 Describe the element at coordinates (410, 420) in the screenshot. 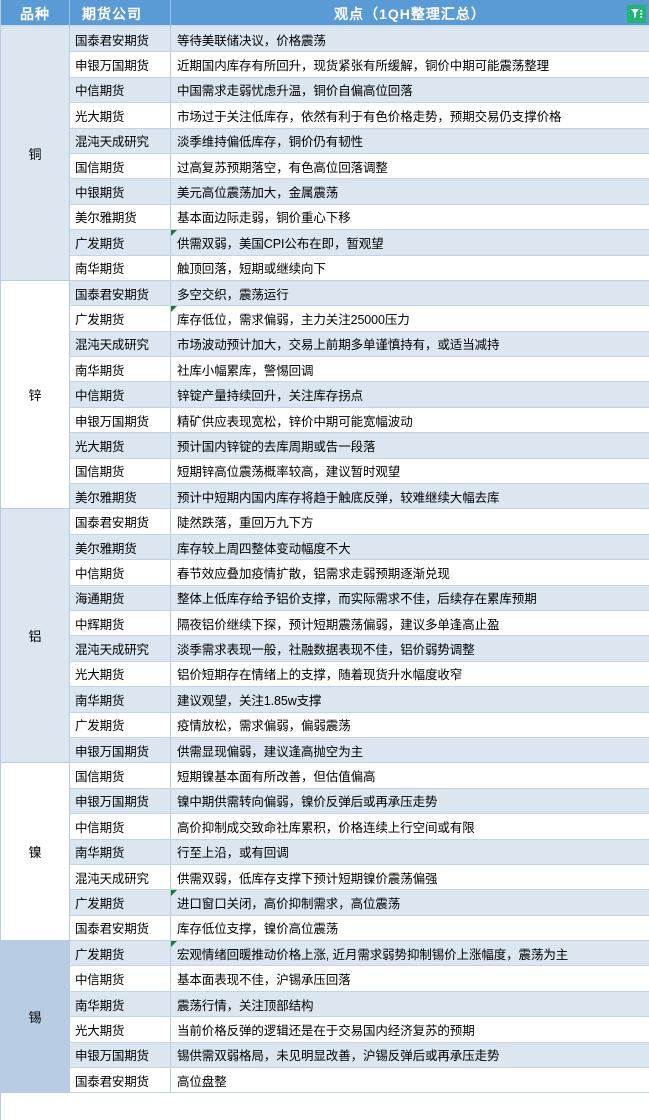

I see `view-cell: 精矿供应表现宽松，锌价中期可能宽幅波动` at that location.